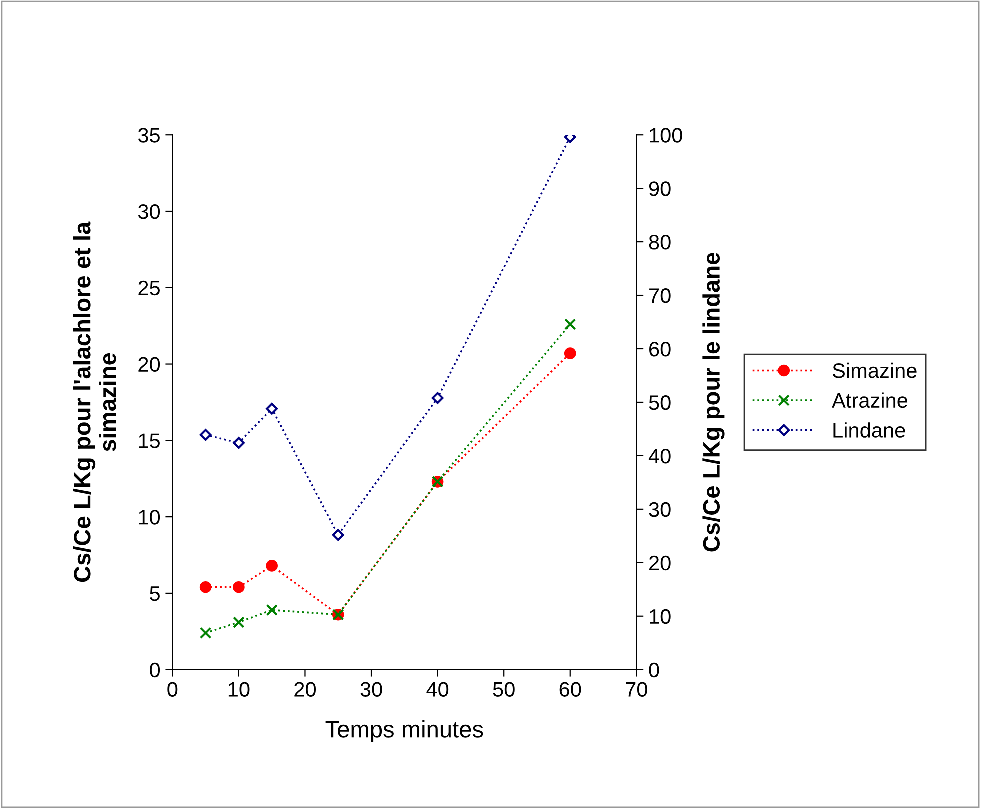  I want to click on y-tick-label: 20, so click(149, 364).